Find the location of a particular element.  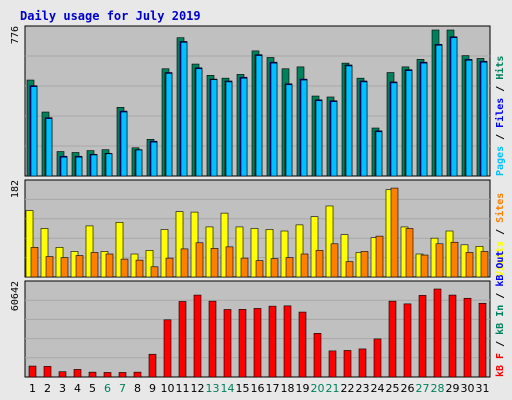

legend-entry: Files is located at coordinates (500, 113).